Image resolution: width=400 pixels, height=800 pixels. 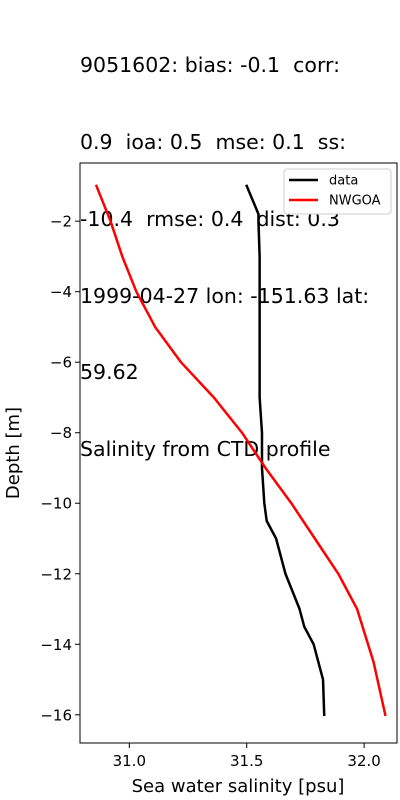 I want to click on legend: data NWGOA, so click(x=337, y=191).